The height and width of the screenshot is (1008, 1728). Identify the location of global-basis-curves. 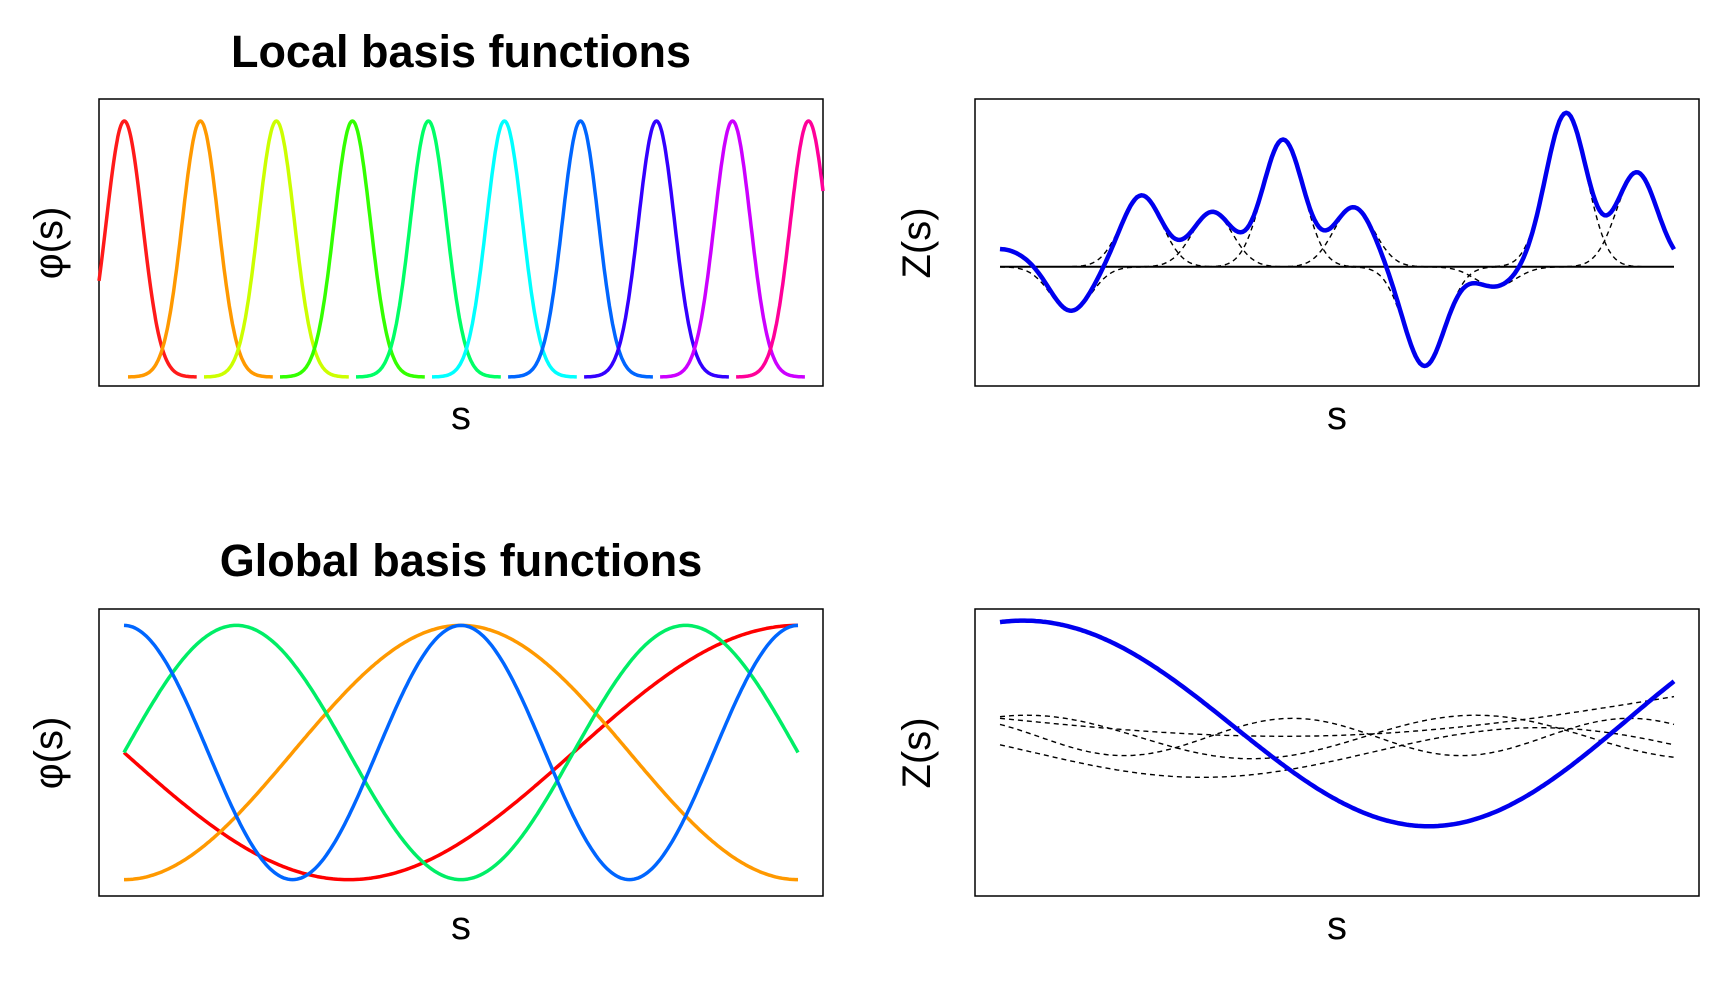
(461, 752).